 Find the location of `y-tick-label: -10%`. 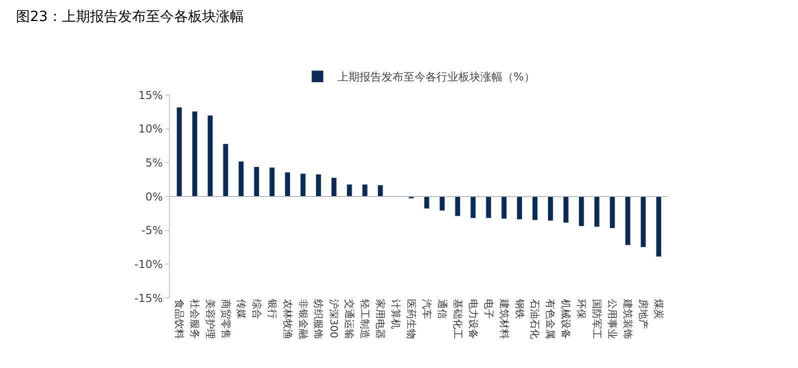

y-tick-label: -10% is located at coordinates (148, 265).